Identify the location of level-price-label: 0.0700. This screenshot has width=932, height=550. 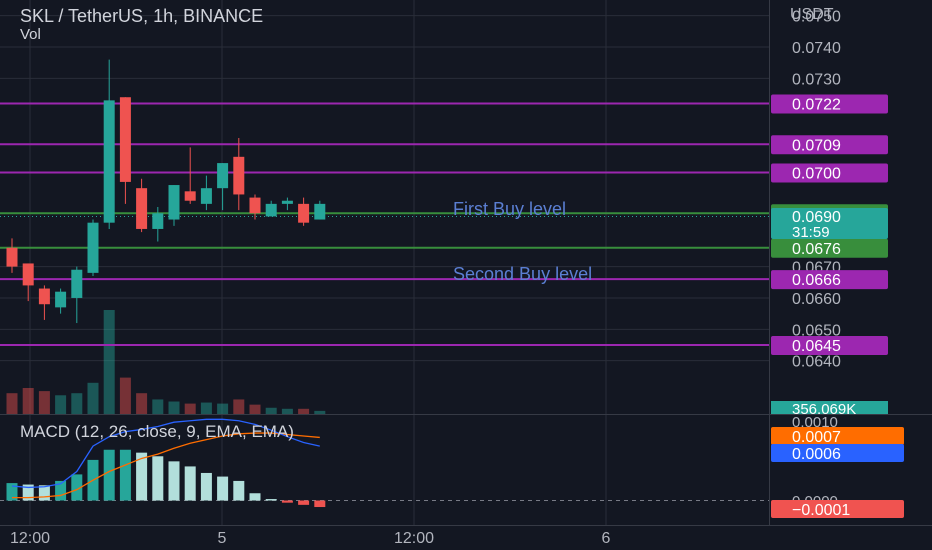
(816, 174).